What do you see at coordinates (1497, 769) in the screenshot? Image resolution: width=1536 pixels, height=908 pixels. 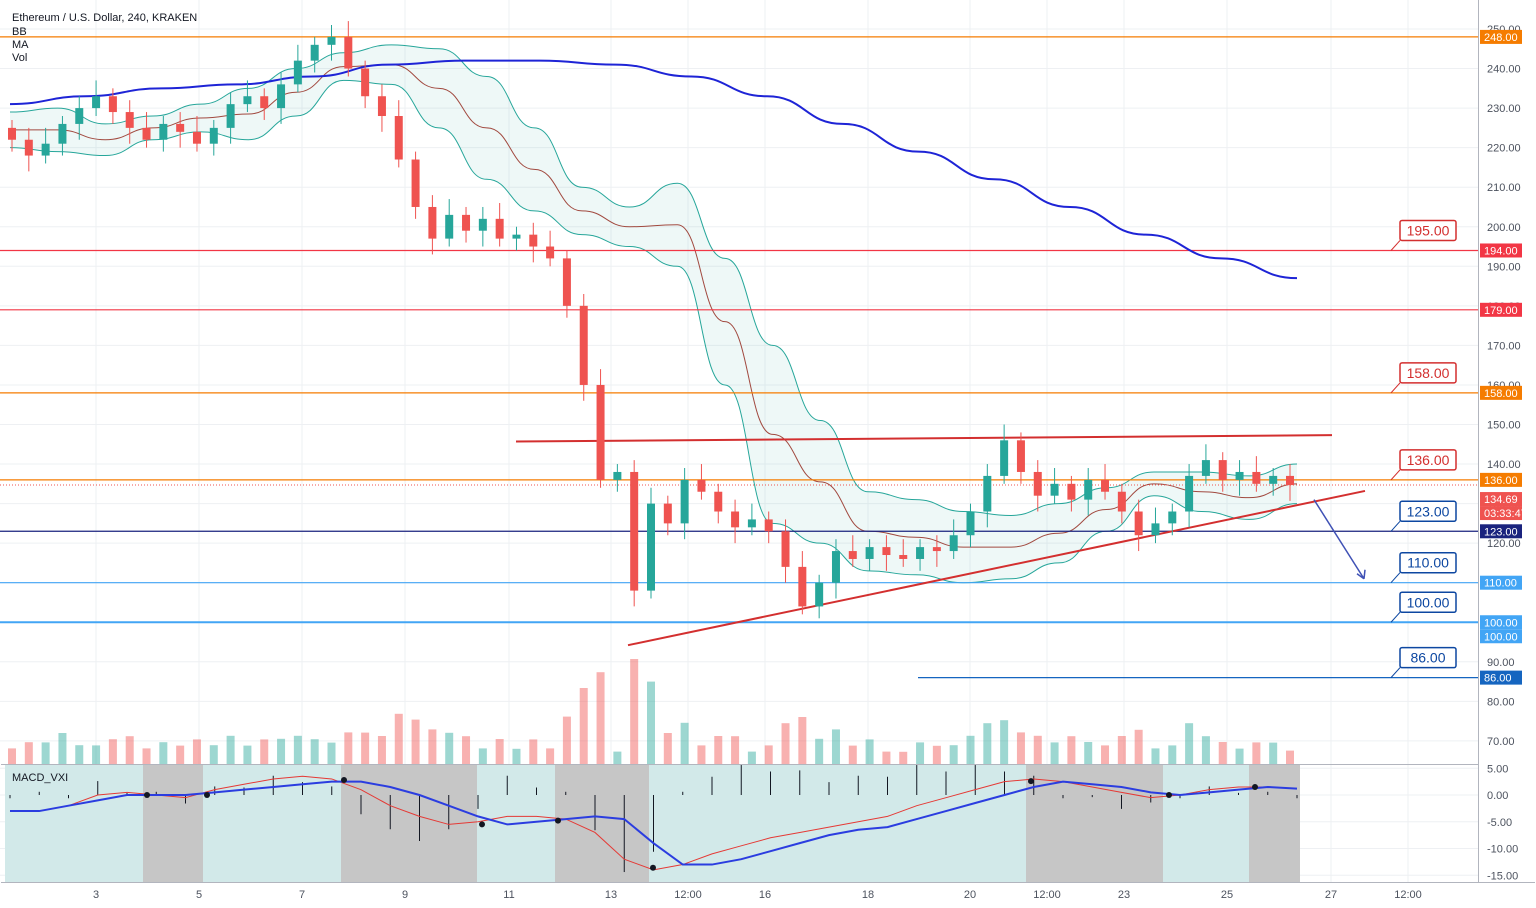 I see `macd-tick-label: 5.00` at bounding box center [1497, 769].